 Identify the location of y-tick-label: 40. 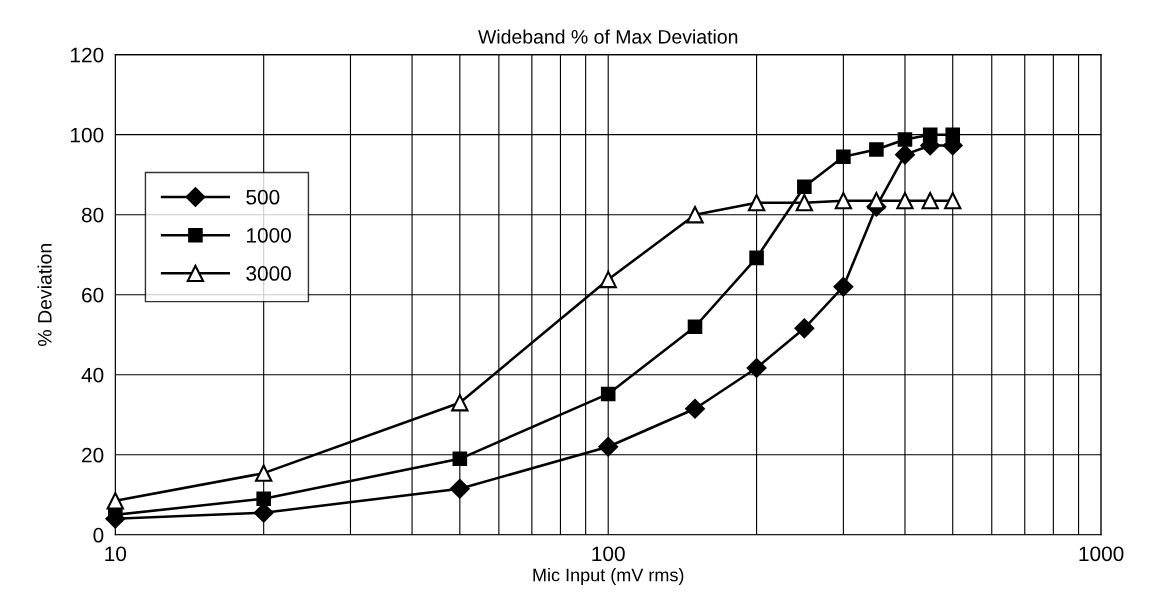
(92, 375).